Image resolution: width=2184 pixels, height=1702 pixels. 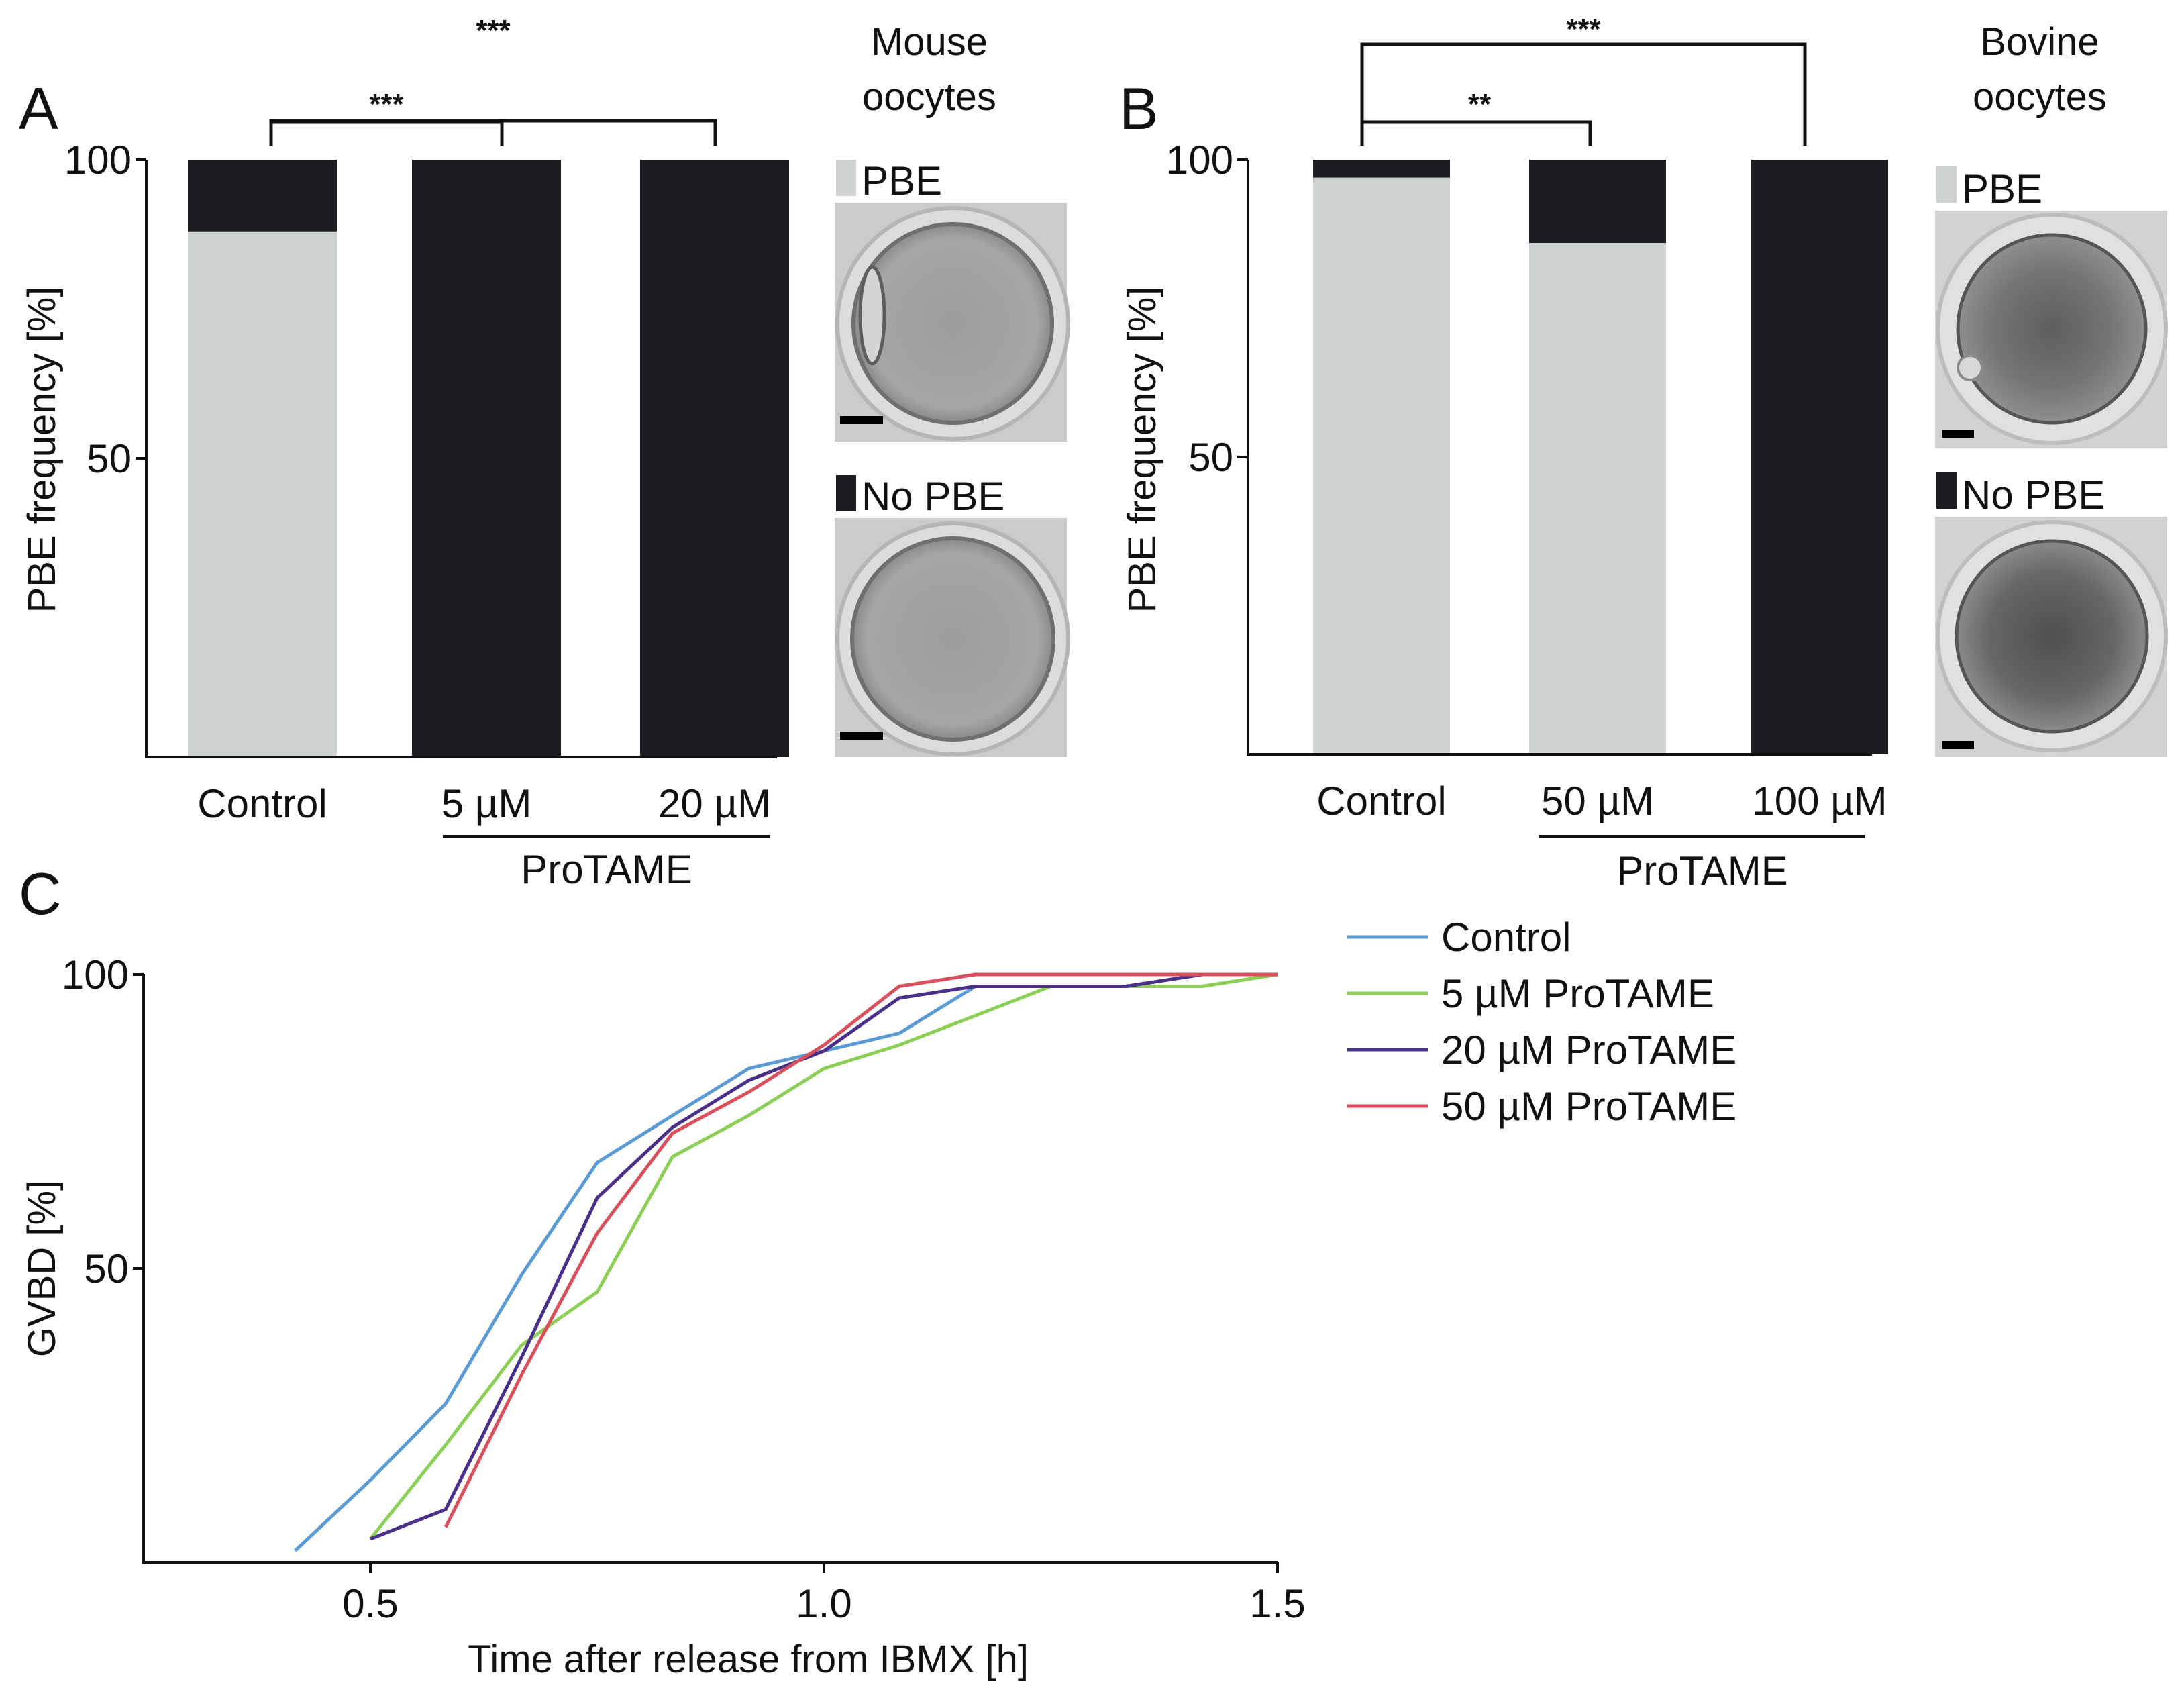 I want to click on panel-a-bracket-outer, so click(x=493, y=132).